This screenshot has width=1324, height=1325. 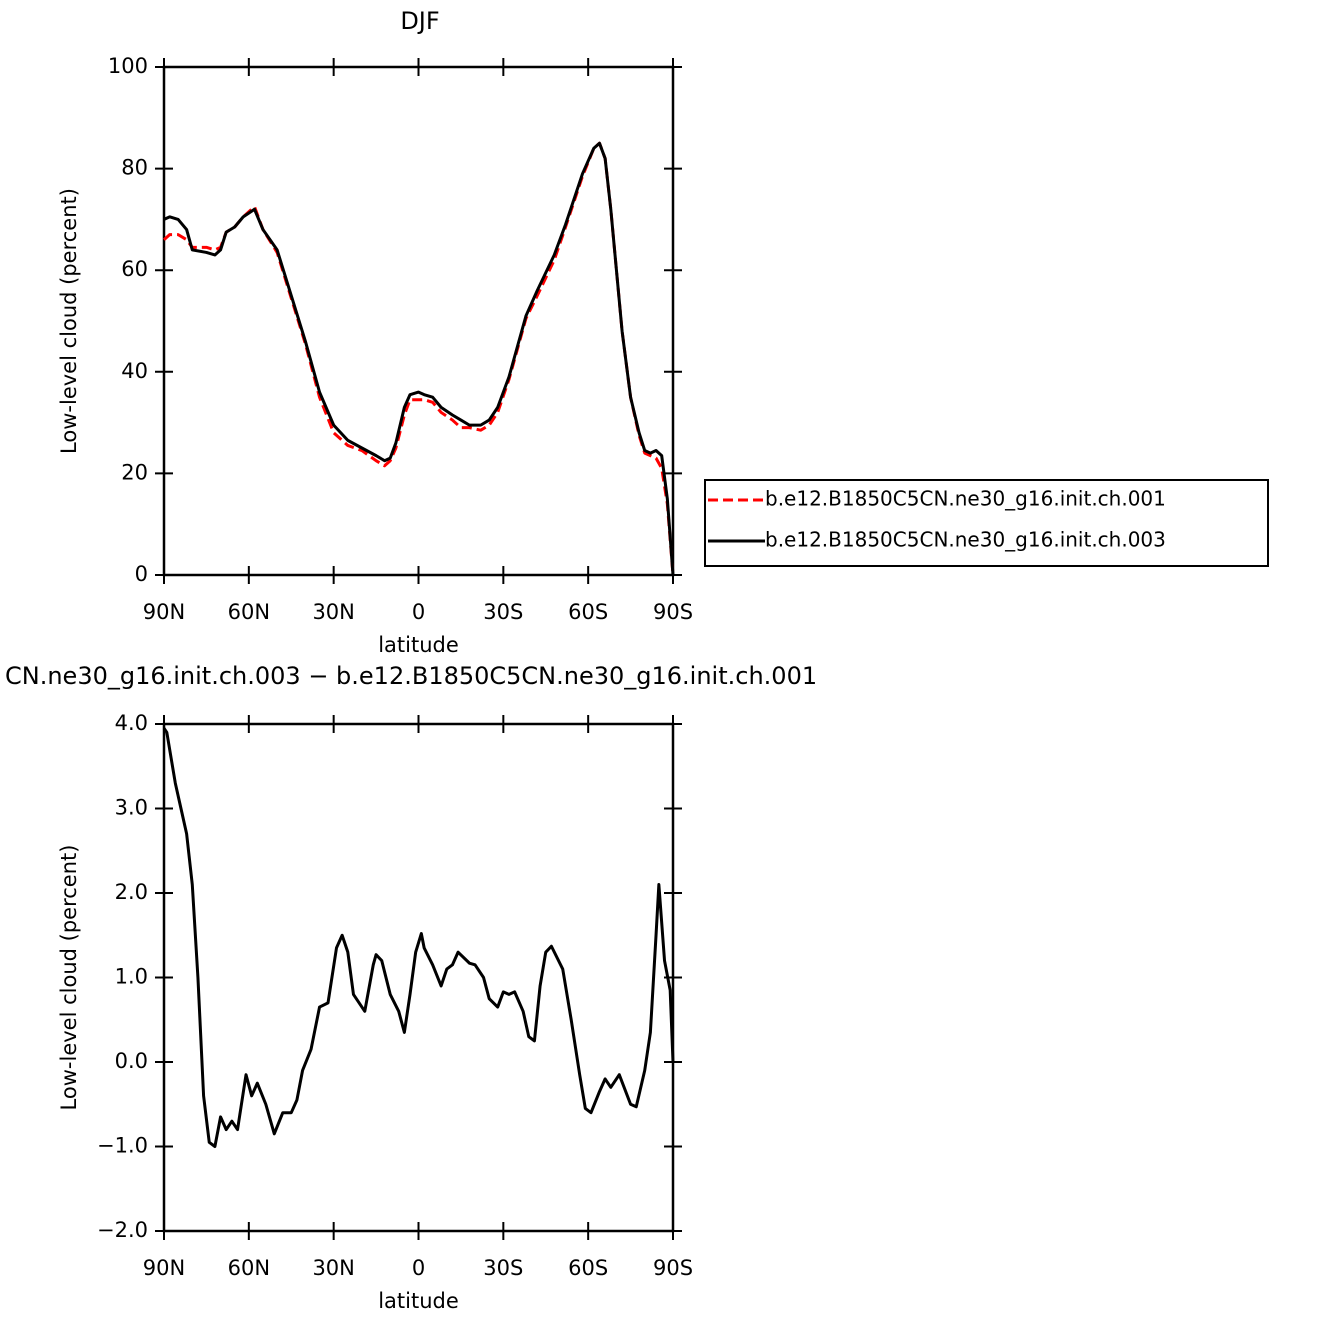 What do you see at coordinates (131, 977) in the screenshot?
I see `y-tick-label: 1.0` at bounding box center [131, 977].